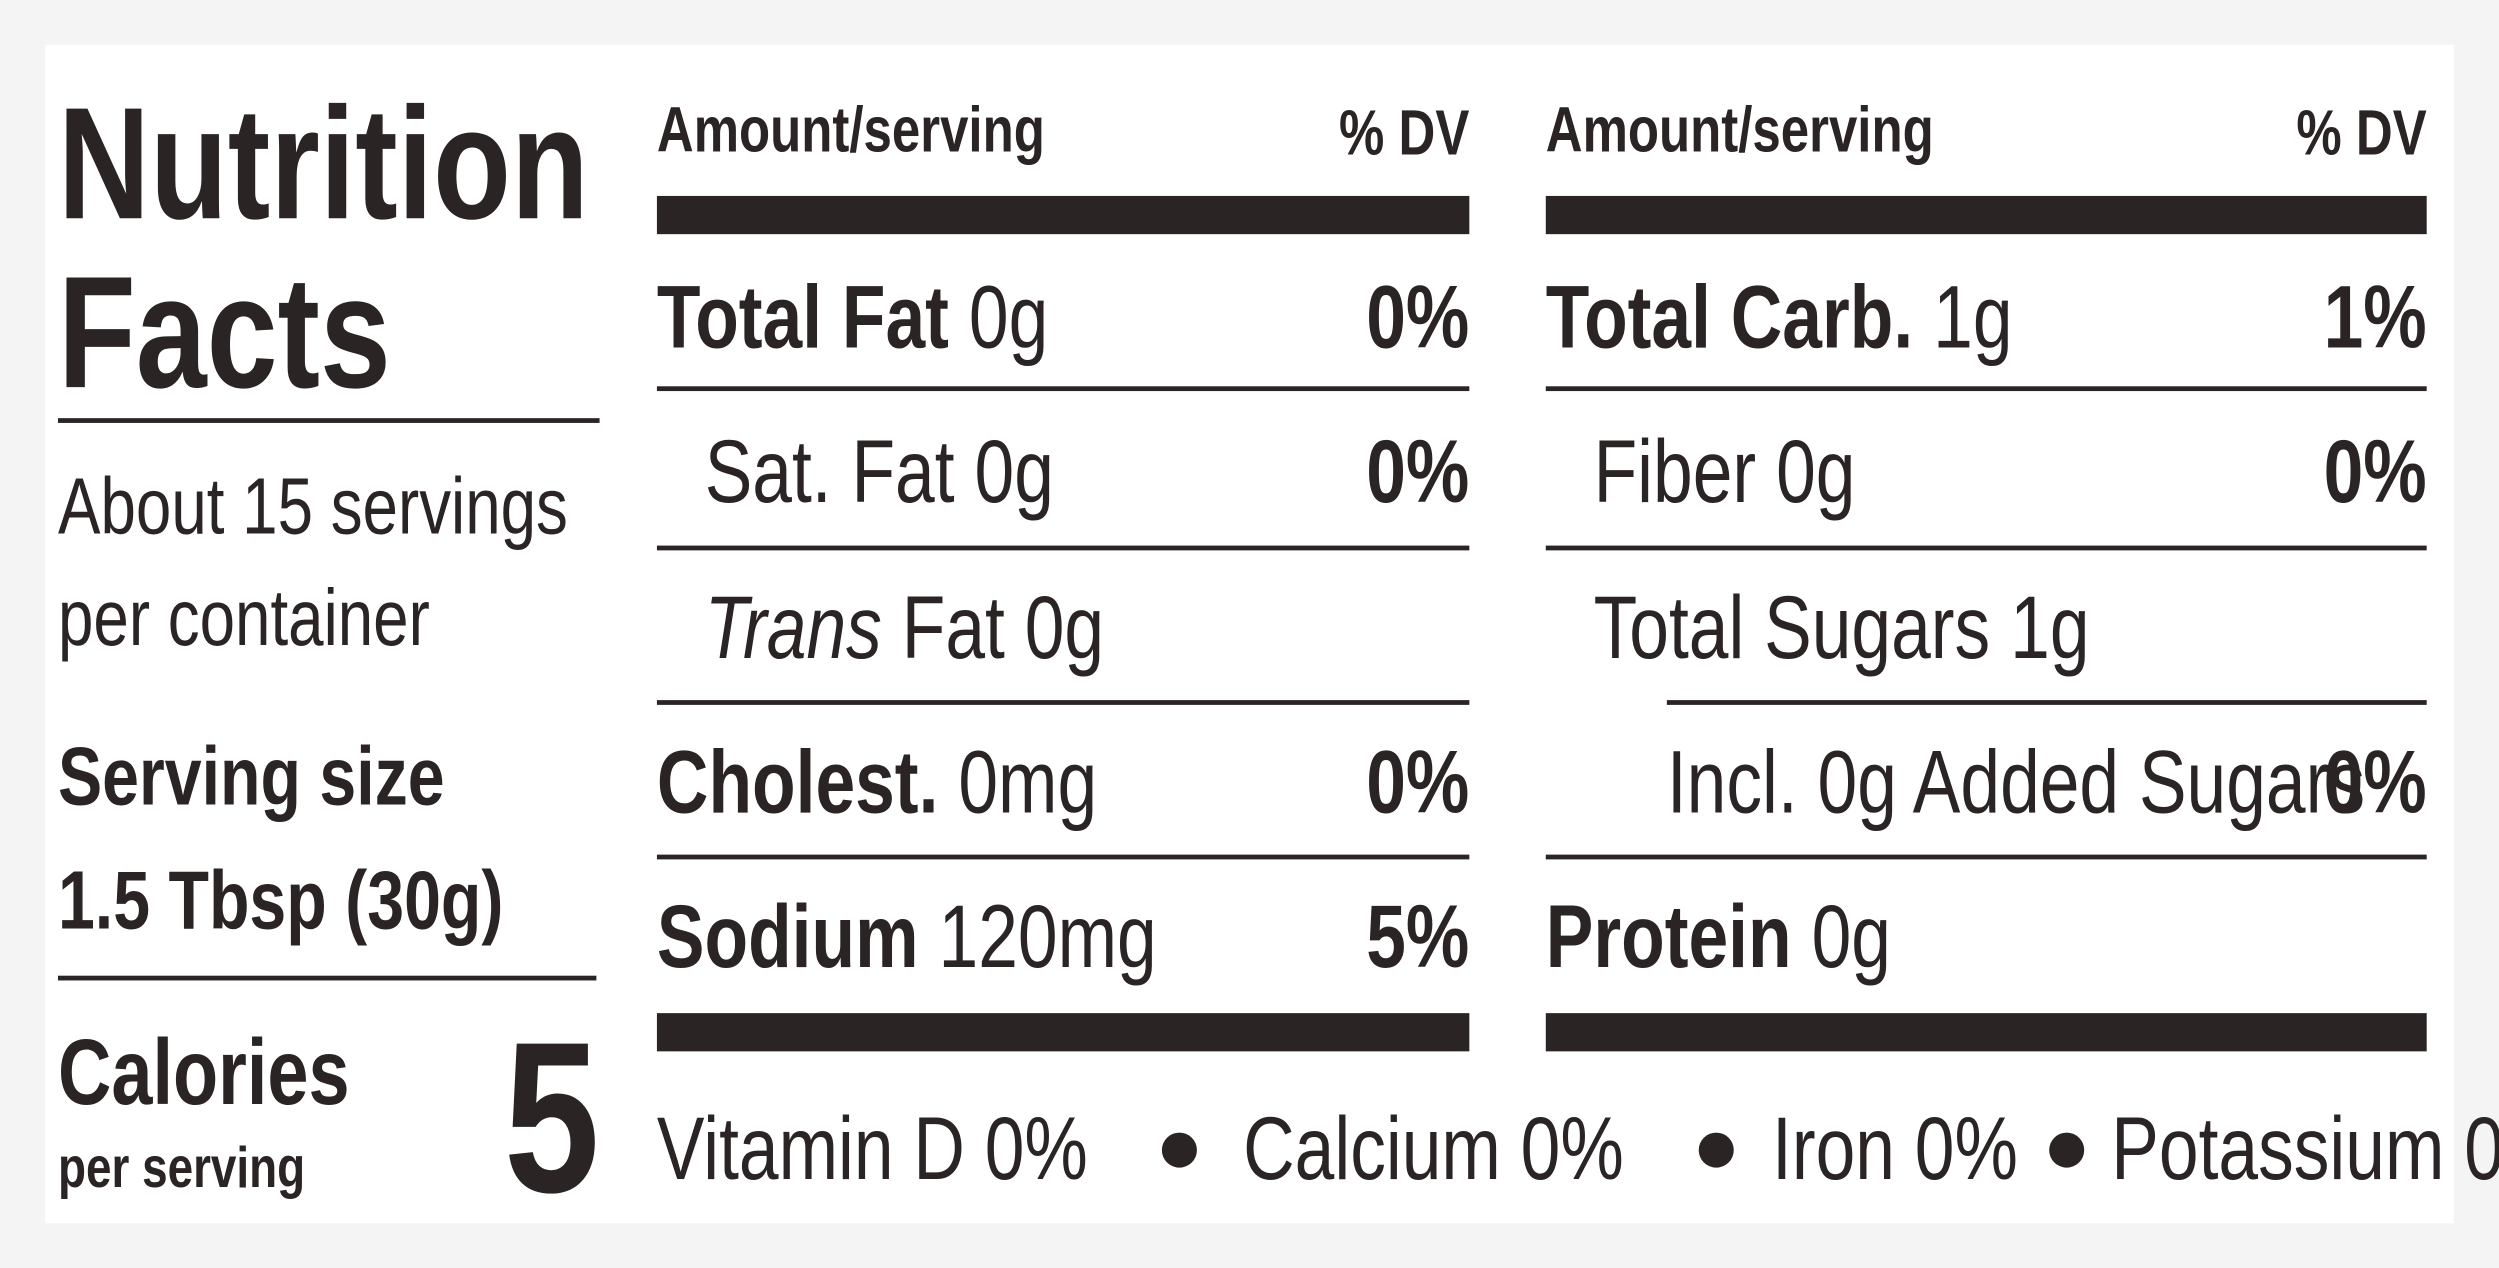  I want to click on nutrient-row: Total Carb. 1g, so click(1779, 317).